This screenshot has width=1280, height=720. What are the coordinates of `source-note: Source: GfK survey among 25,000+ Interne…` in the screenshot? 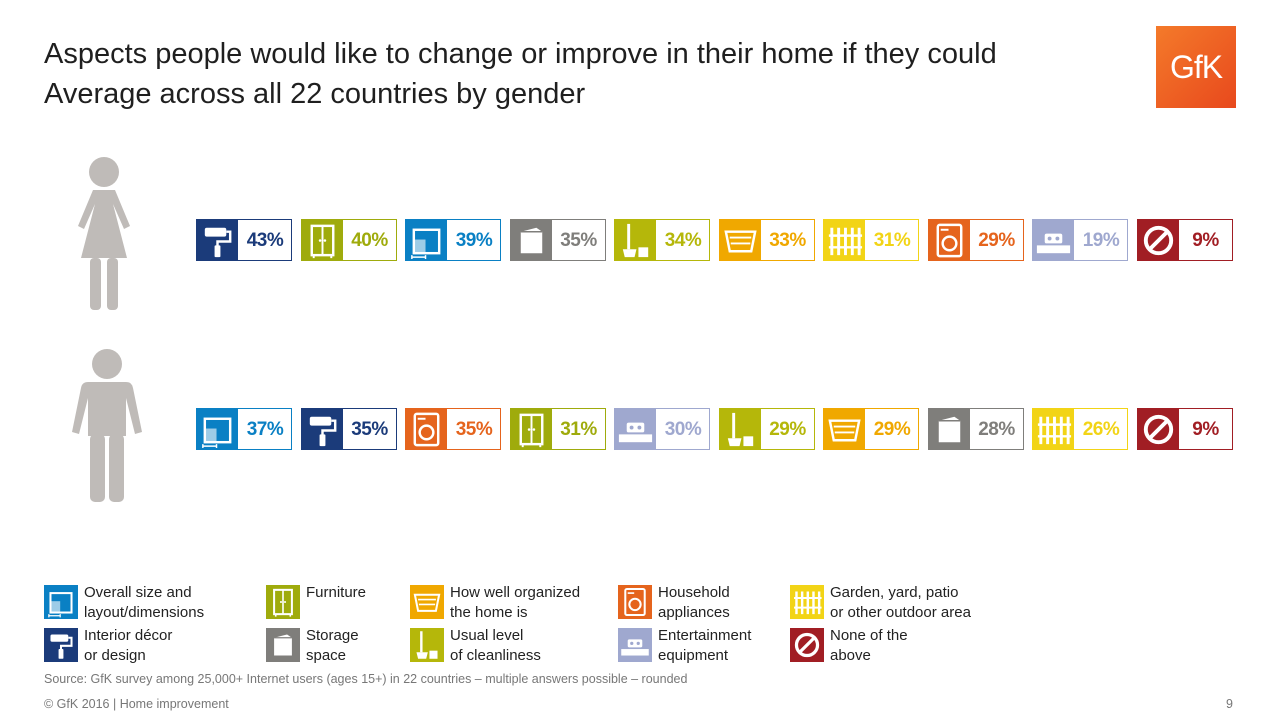 It's located at (366, 679).